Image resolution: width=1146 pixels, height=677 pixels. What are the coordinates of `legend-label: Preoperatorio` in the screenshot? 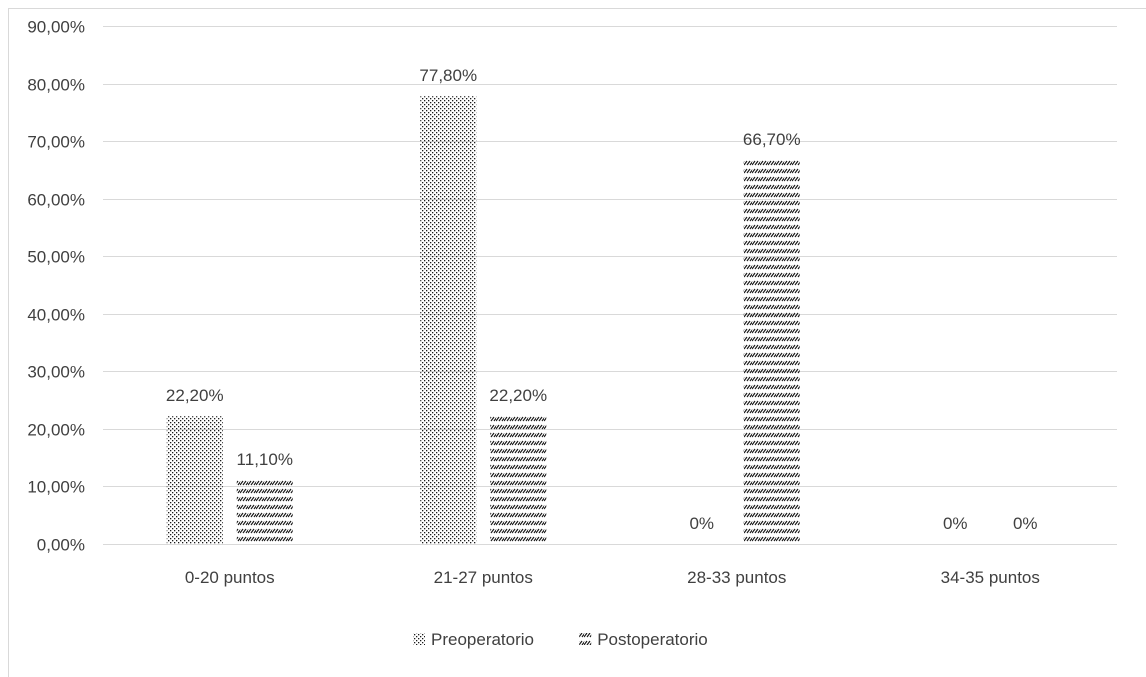 It's located at (482, 639).